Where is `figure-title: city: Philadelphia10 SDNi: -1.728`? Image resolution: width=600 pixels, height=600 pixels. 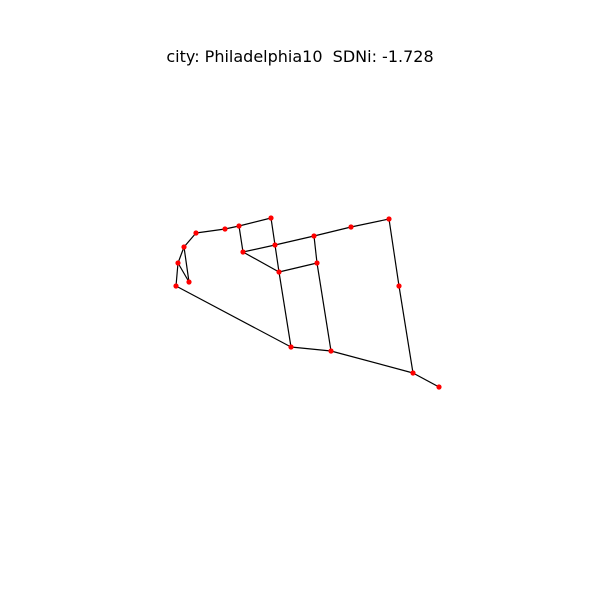
figure-title: city: Philadelphia10 SDNi: -1.728 is located at coordinates (300, 56).